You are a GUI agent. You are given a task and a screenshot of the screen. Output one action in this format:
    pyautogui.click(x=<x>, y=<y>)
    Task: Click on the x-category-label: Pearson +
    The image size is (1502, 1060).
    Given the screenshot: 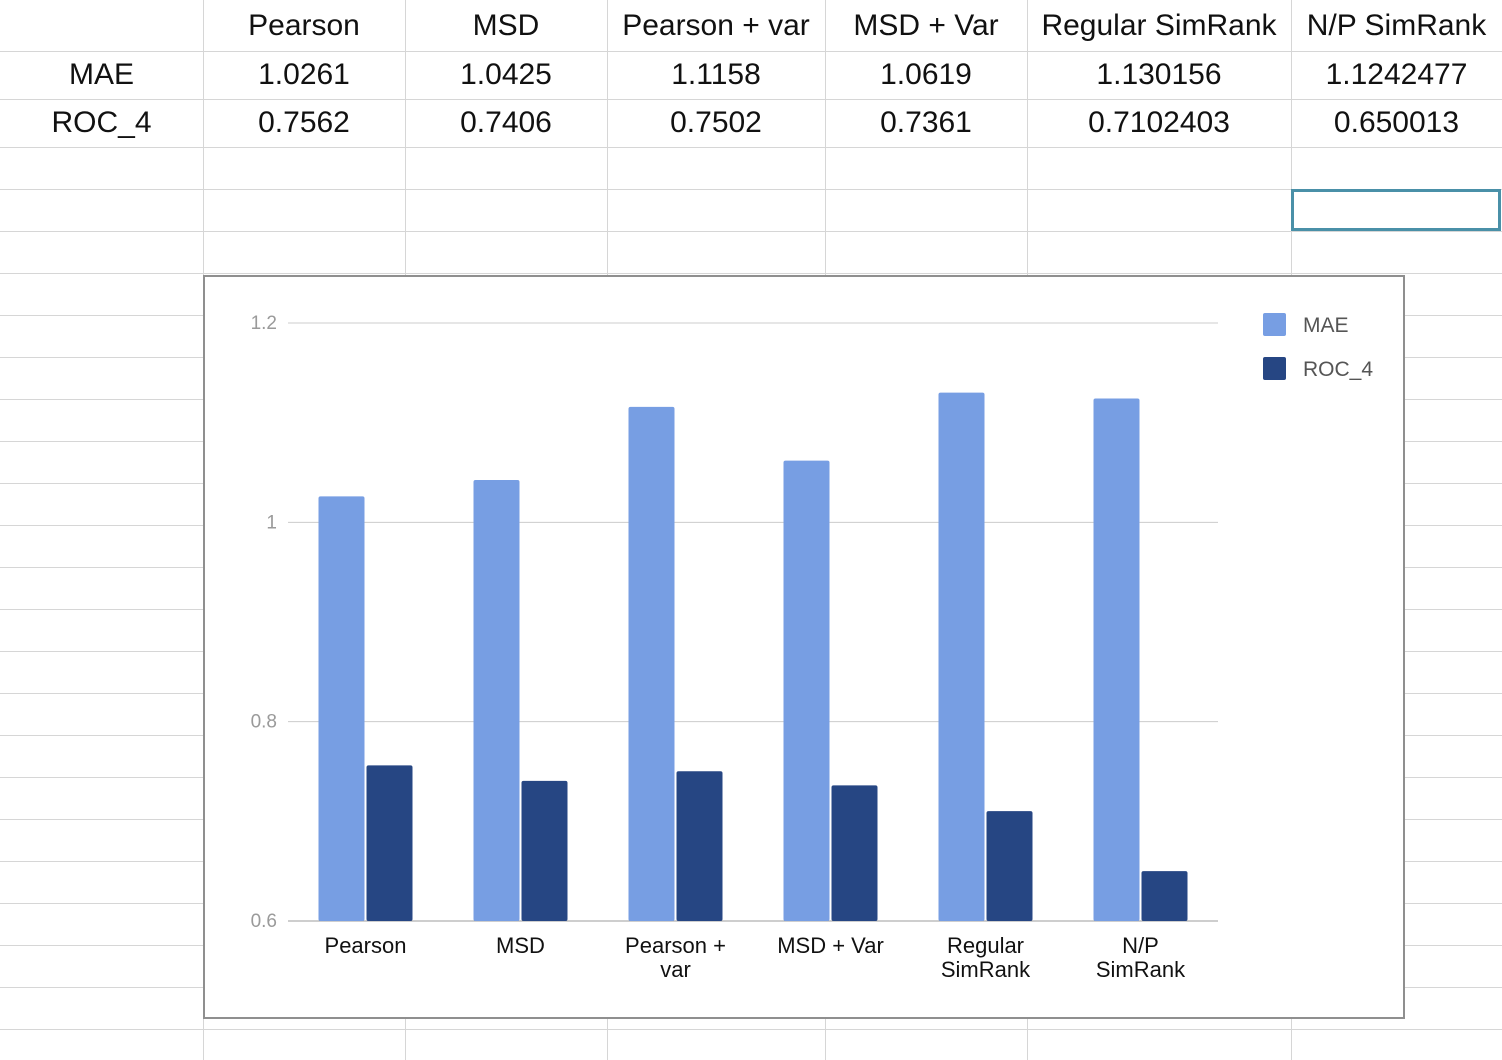 What is the action you would take?
    pyautogui.click(x=675, y=945)
    